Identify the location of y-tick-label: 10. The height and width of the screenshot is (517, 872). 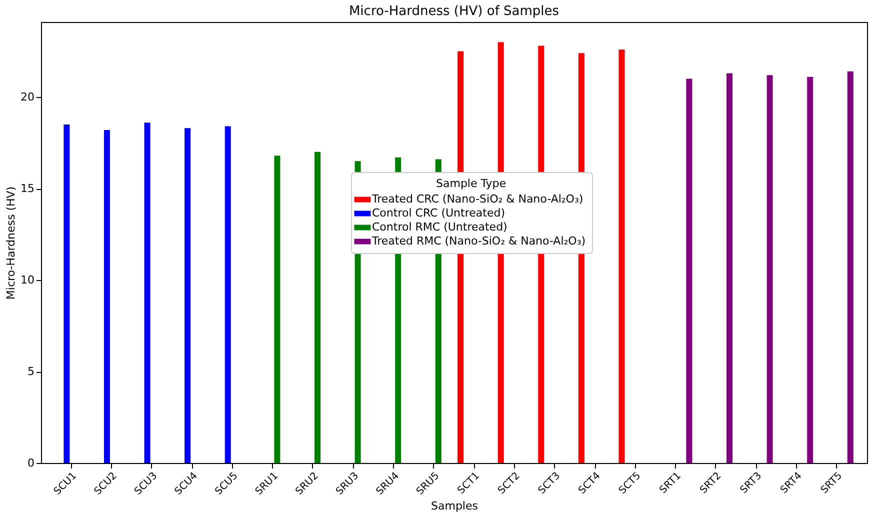
(27, 280).